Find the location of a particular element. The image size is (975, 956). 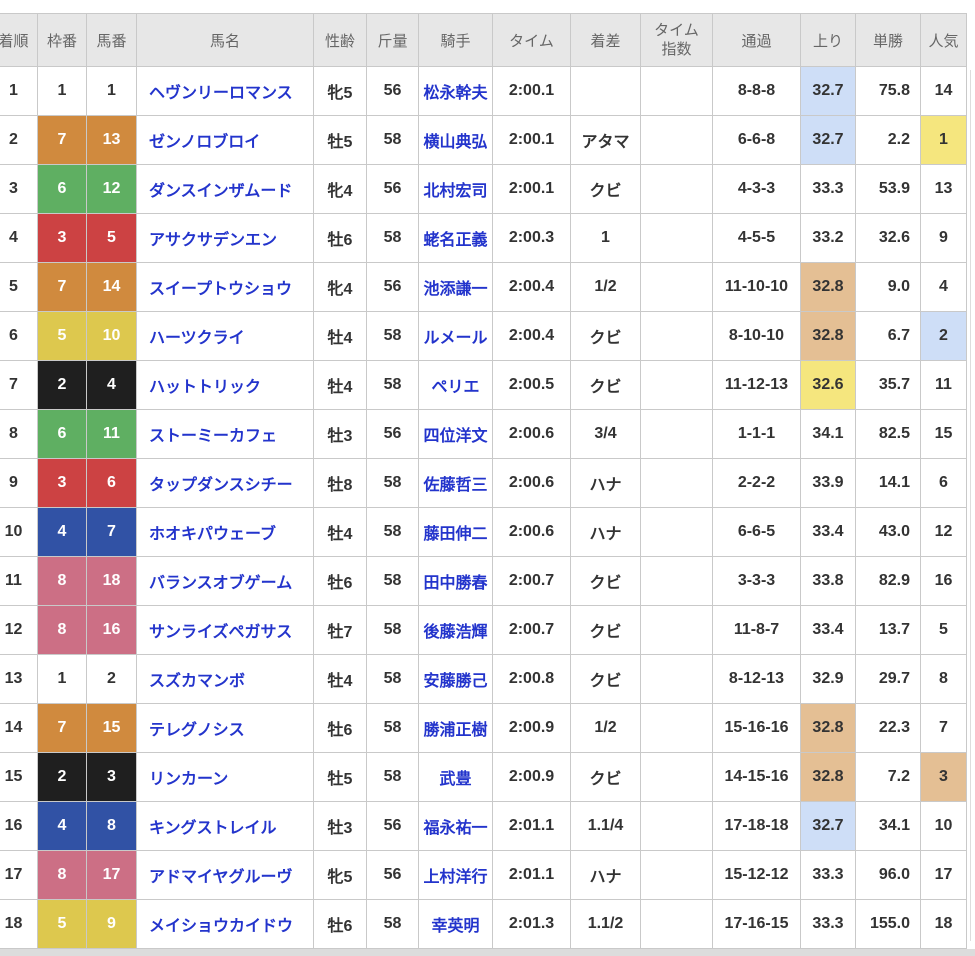

jockey-link: 田中勝春 is located at coordinates (455, 583).